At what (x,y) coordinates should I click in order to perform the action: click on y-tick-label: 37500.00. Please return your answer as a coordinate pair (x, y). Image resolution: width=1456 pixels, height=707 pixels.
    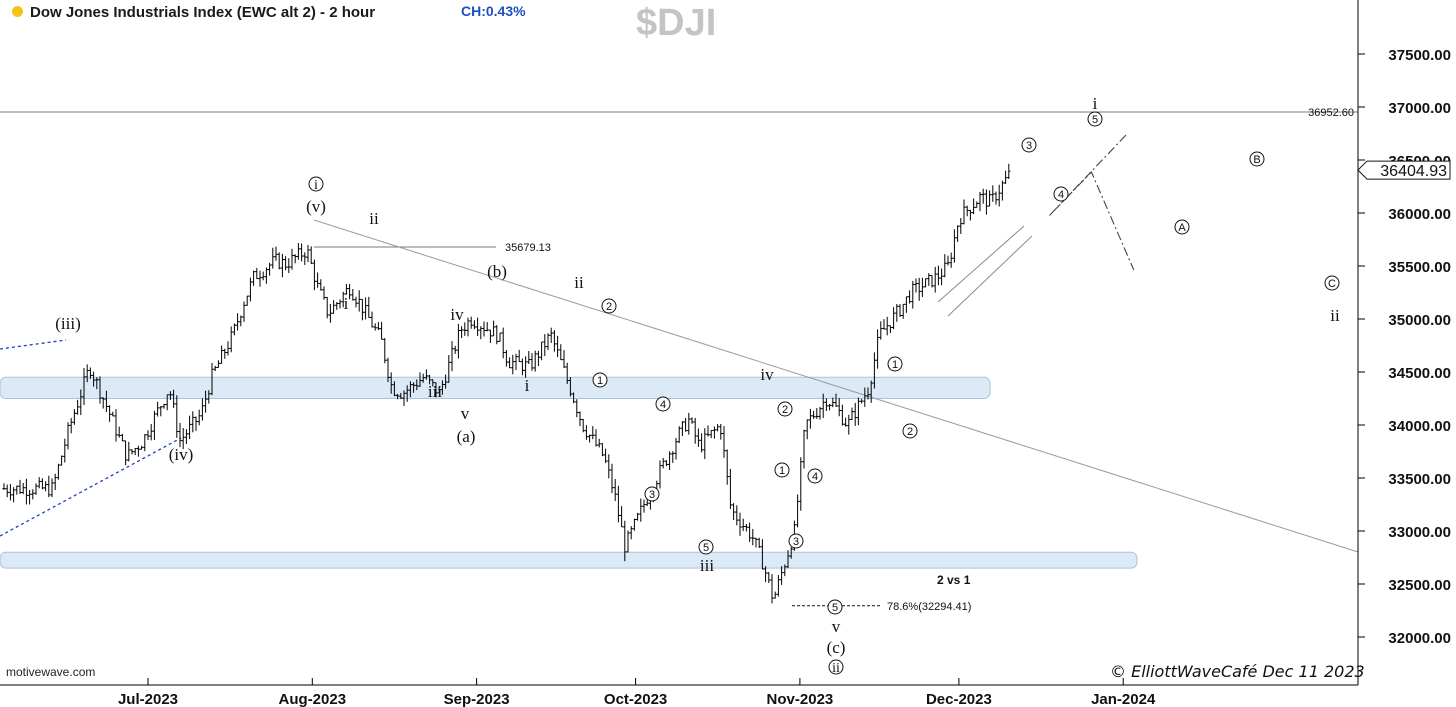
    Looking at the image, I should click on (1419, 55).